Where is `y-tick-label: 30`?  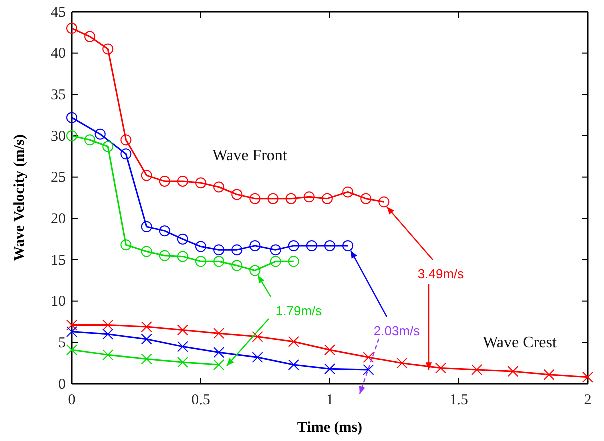
y-tick-label: 30 is located at coordinates (58, 136).